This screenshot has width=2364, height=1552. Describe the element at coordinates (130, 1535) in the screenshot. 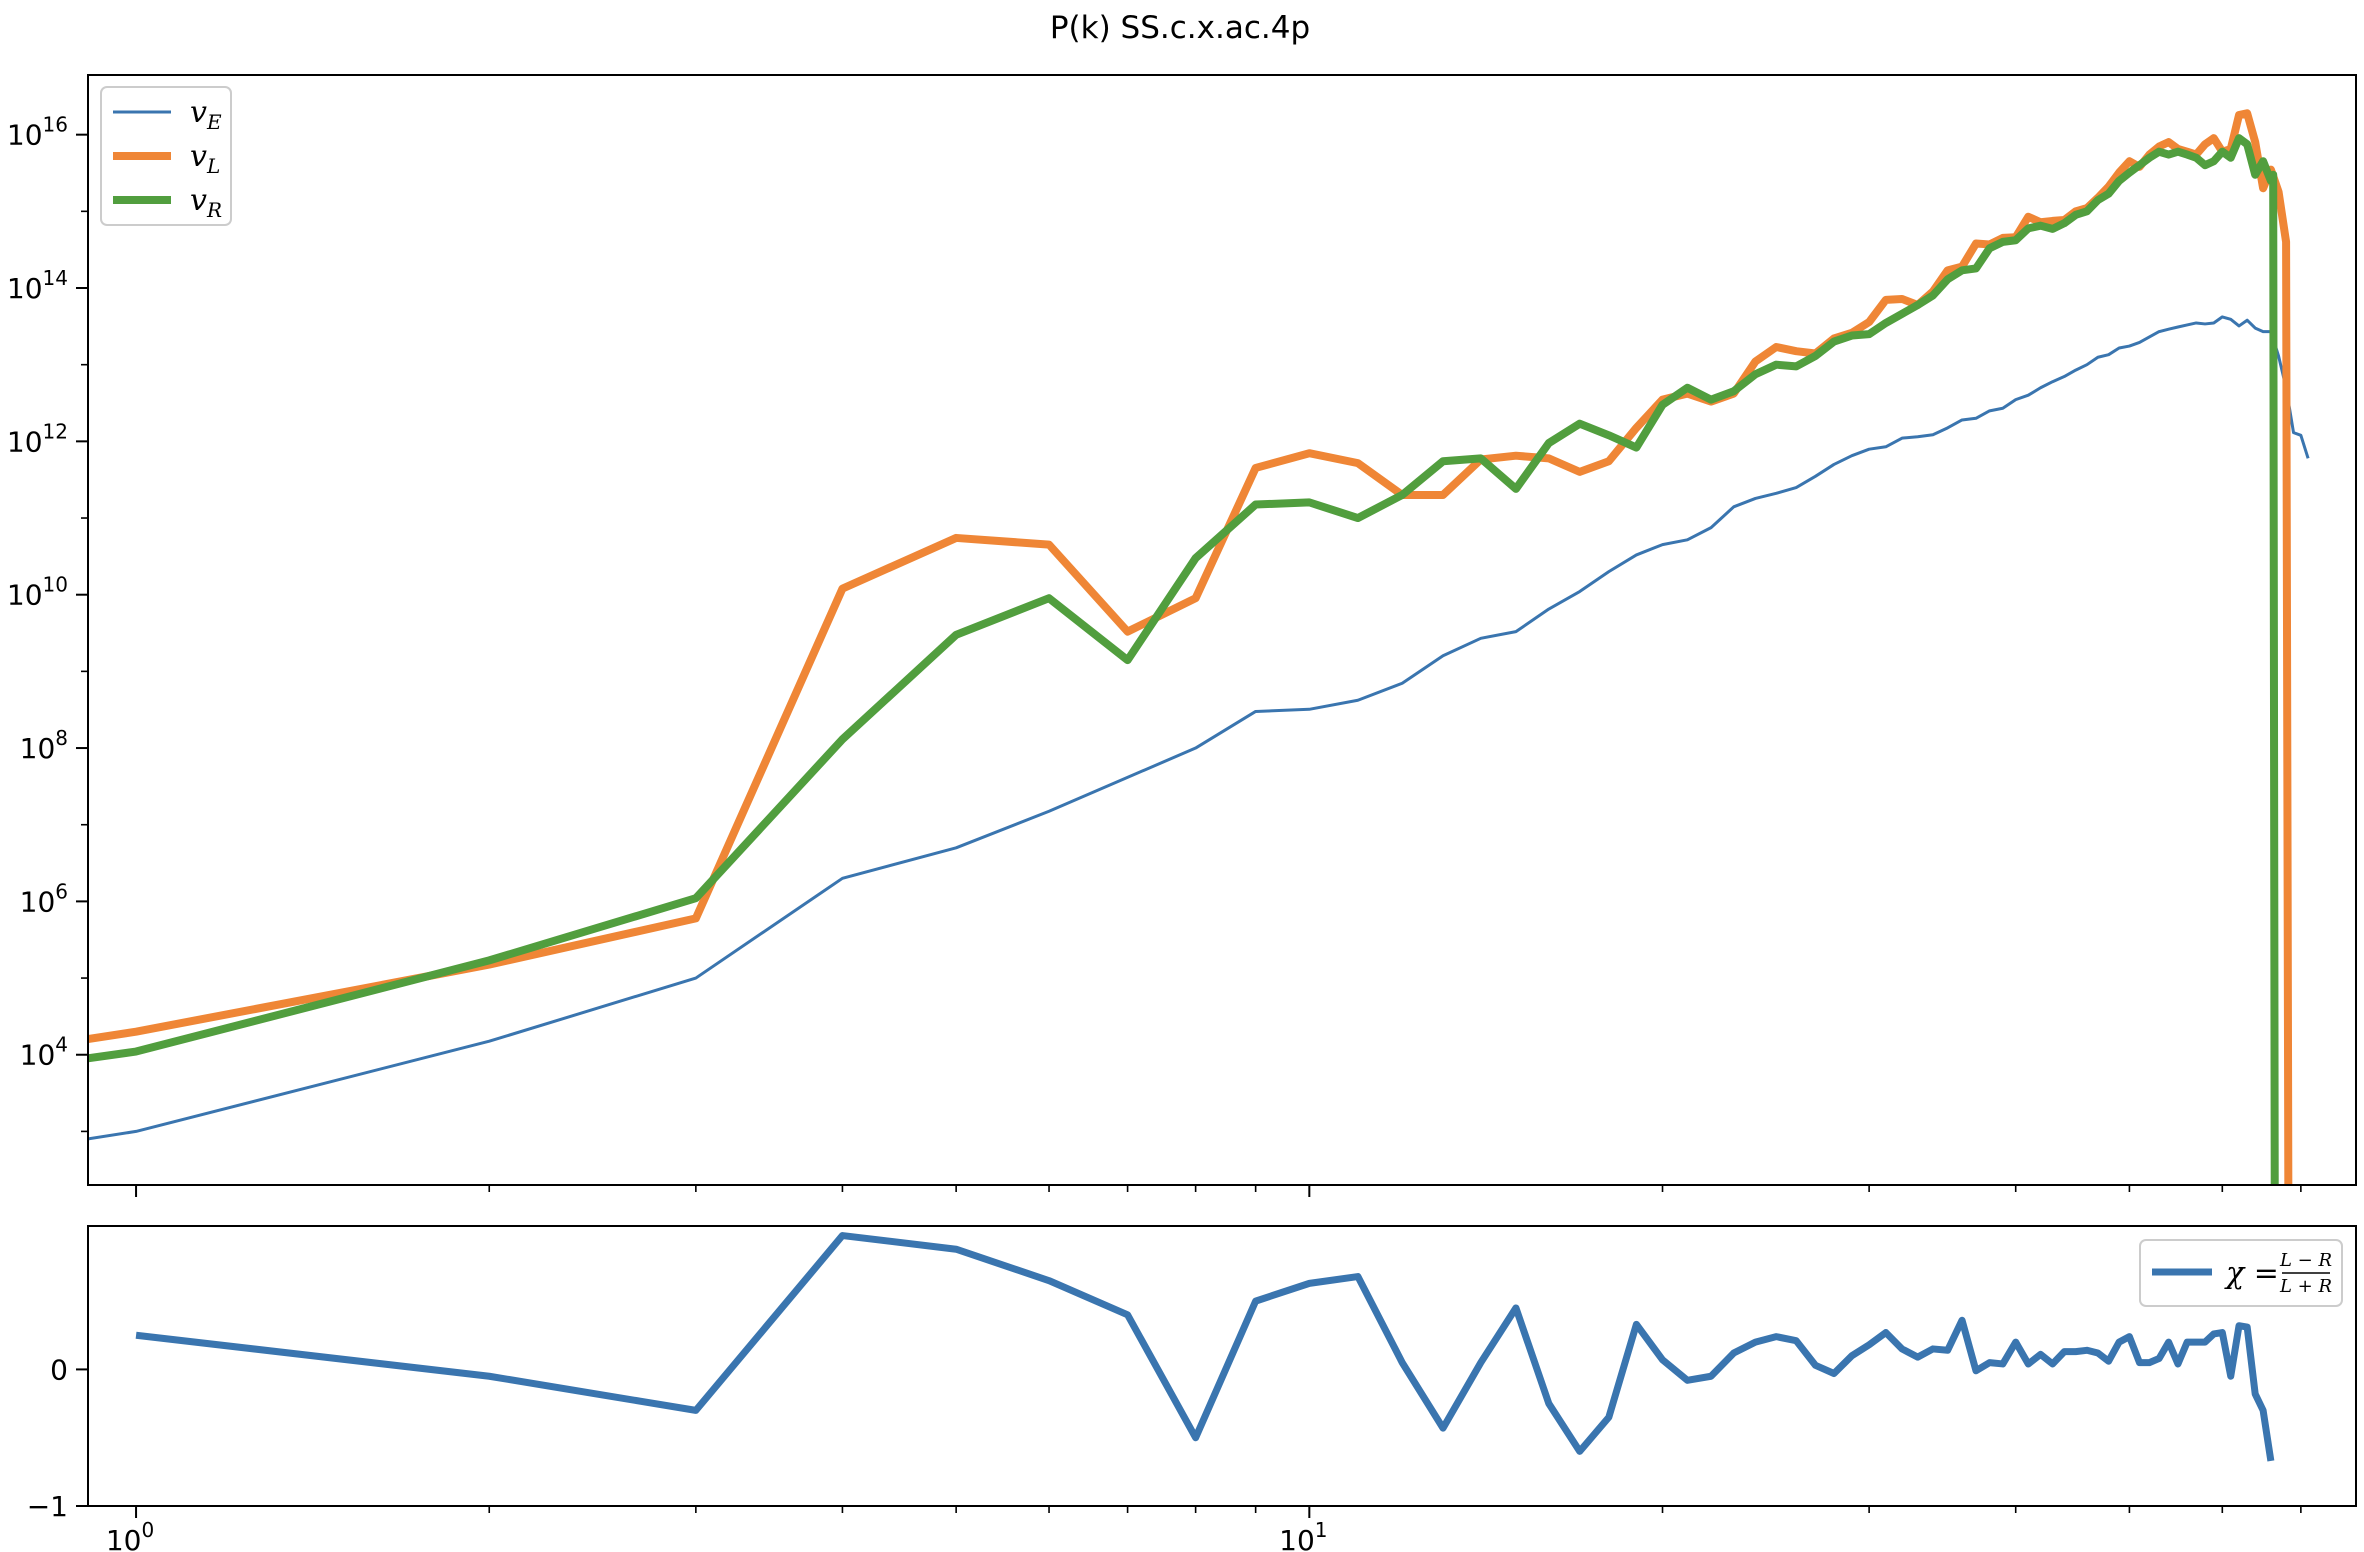

I see `bottom-x-tick-label: 100` at that location.